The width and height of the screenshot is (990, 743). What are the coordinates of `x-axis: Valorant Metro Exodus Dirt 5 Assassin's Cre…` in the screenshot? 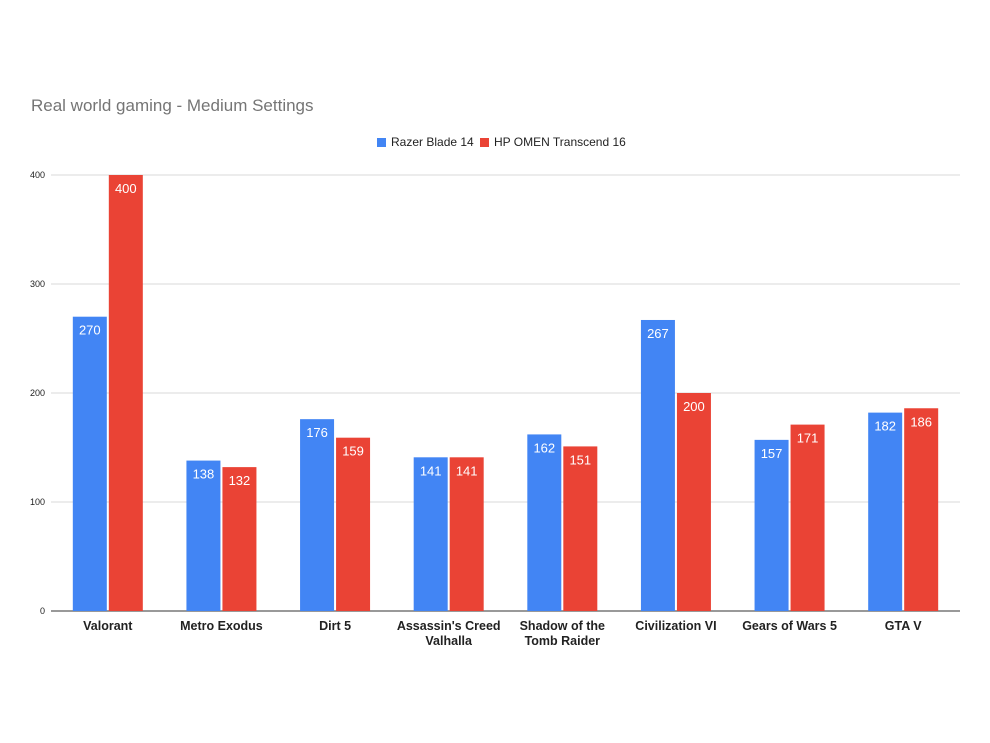 It's located at (502, 633).